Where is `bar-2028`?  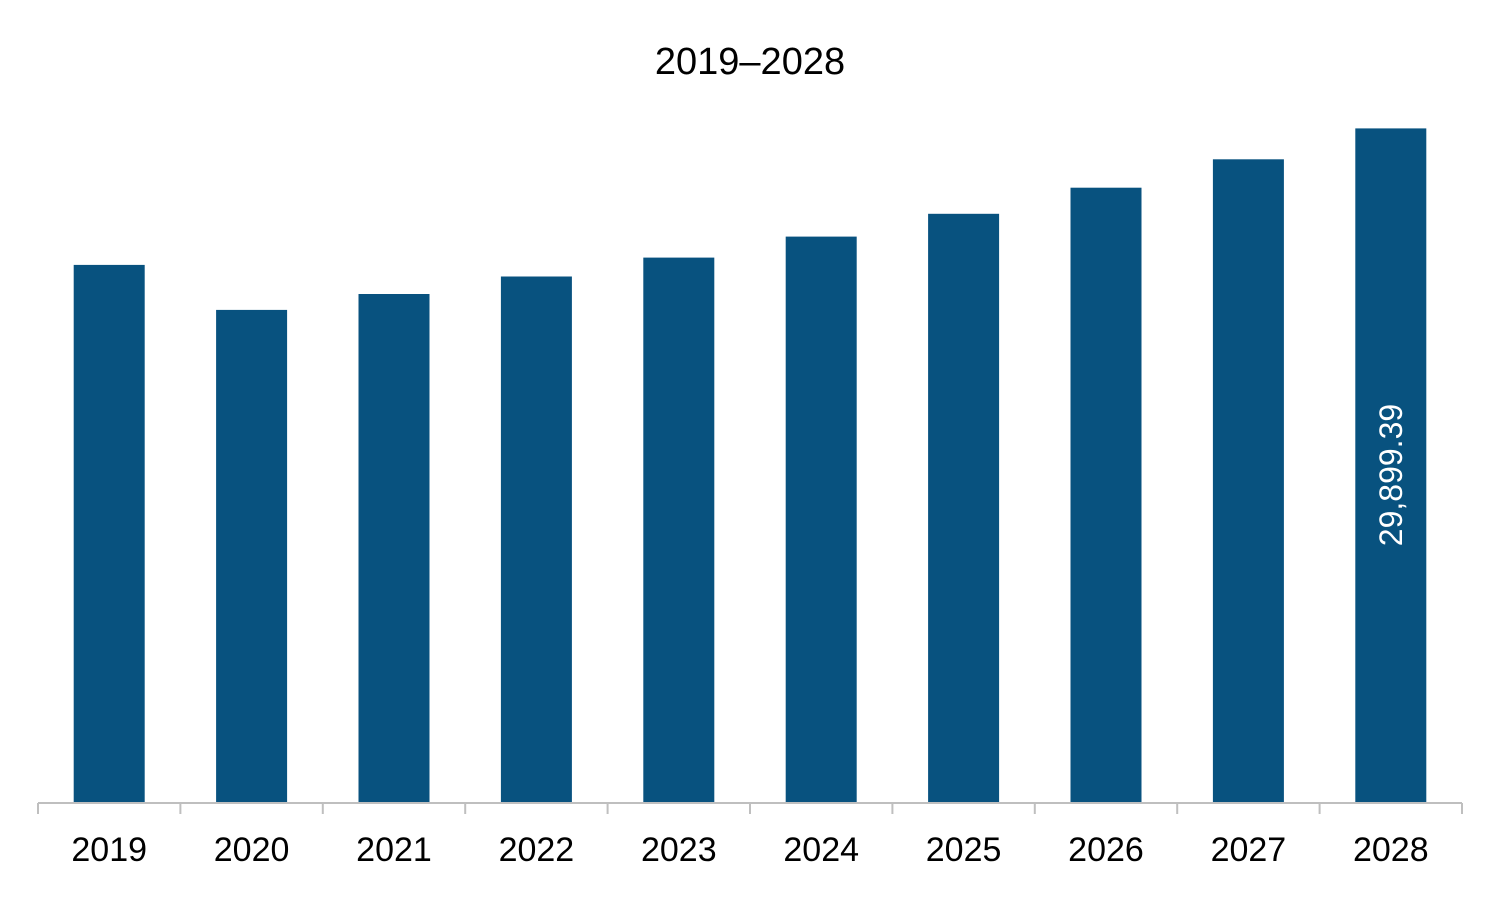 bar-2028 is located at coordinates (1391, 465).